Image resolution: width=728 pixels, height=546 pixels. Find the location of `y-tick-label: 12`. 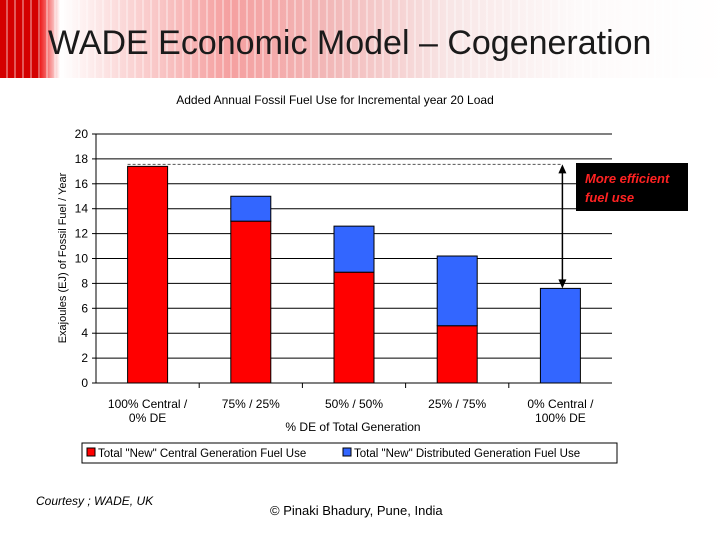

y-tick-label: 12 is located at coordinates (82, 234).